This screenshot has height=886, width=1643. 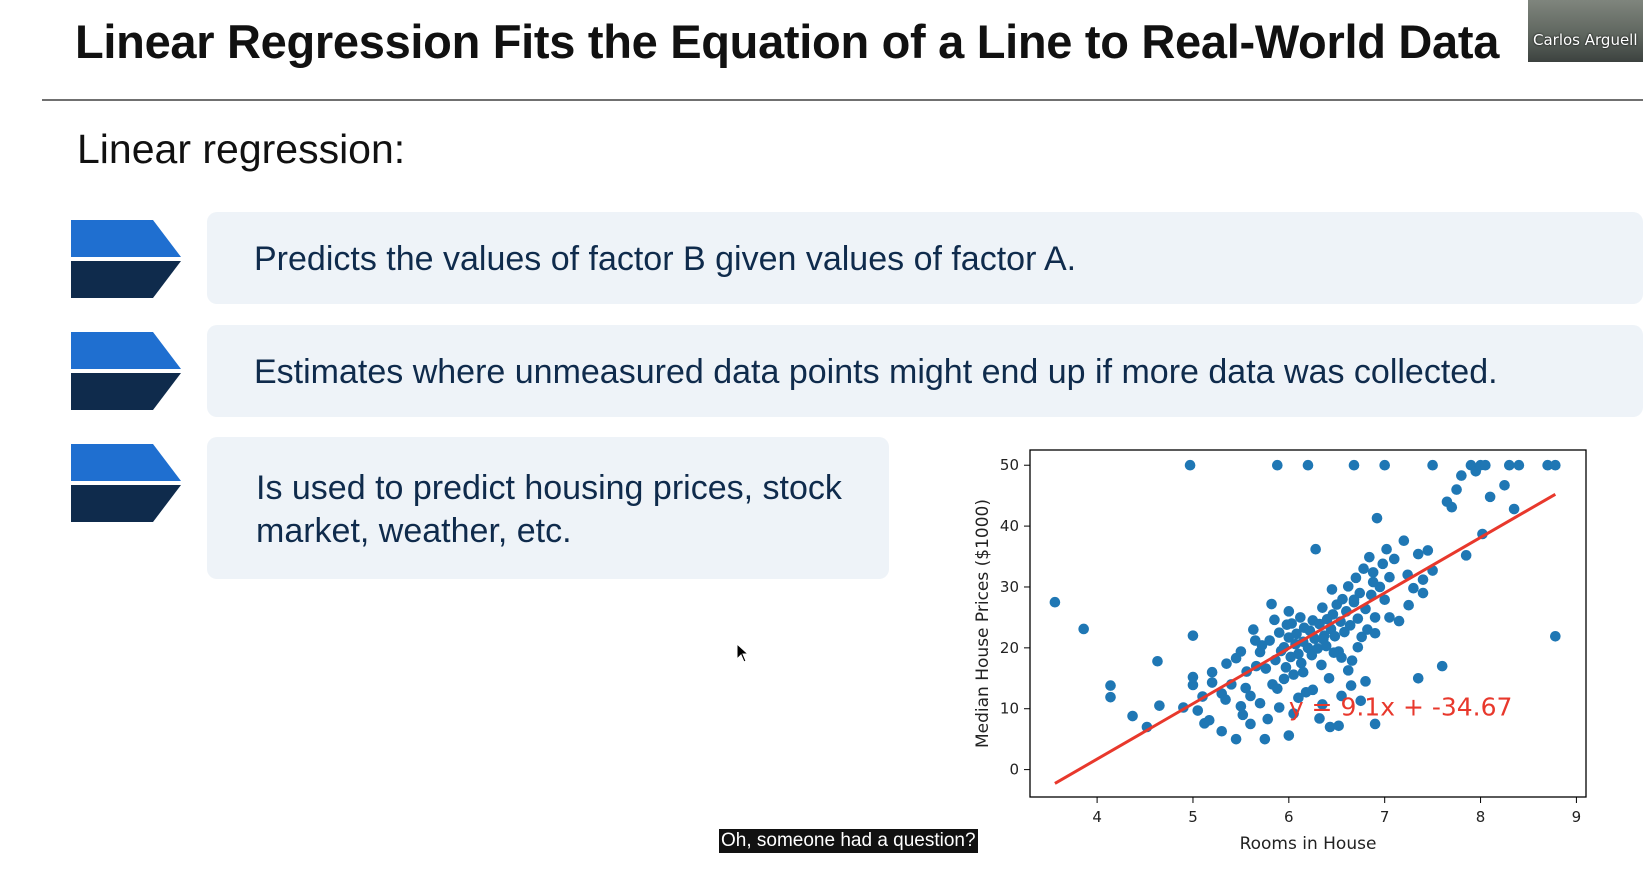 I want to click on plot-area-frame, so click(x=1308, y=623).